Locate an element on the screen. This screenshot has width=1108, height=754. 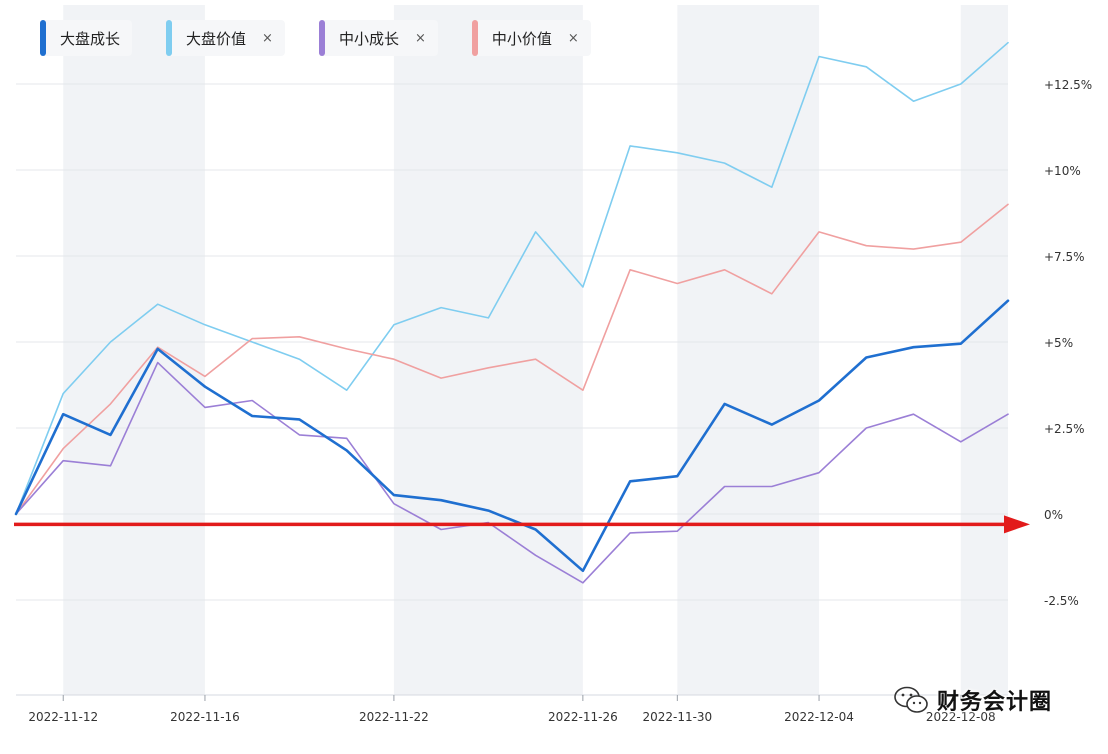
y-tick-label: +7.5% is located at coordinates (1064, 257).